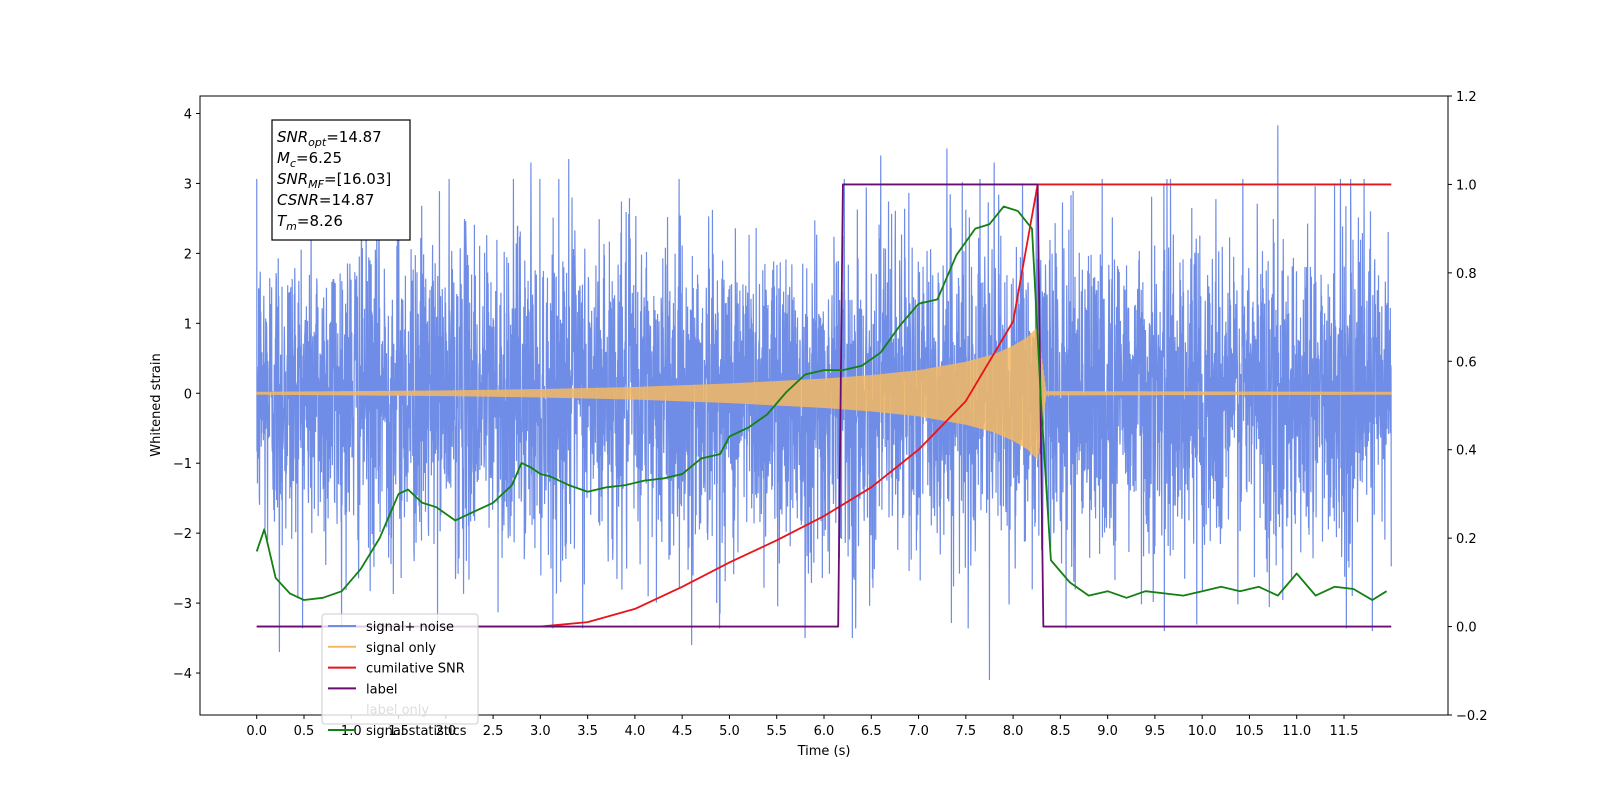 The height and width of the screenshot is (800, 1600). I want to click on x-tick-label: 6.0, so click(824, 731).